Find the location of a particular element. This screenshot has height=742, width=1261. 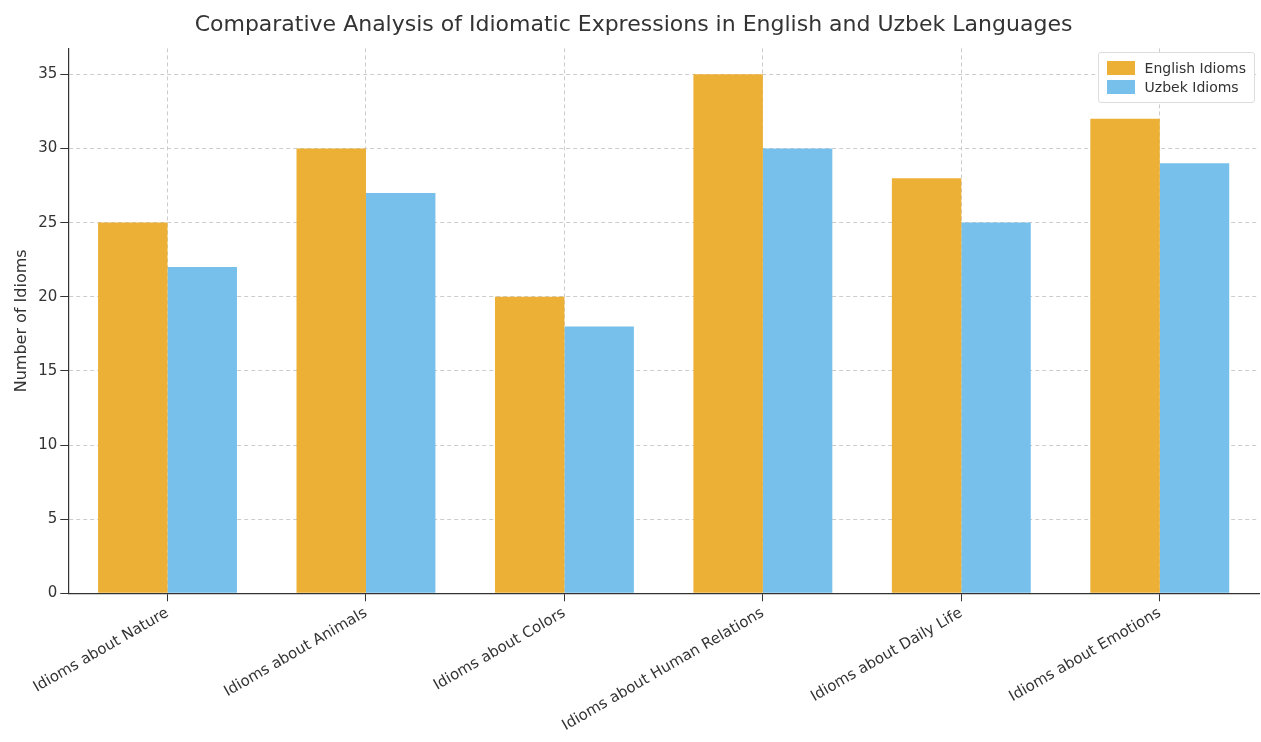

y-tick-label: 0 is located at coordinates (52, 592).